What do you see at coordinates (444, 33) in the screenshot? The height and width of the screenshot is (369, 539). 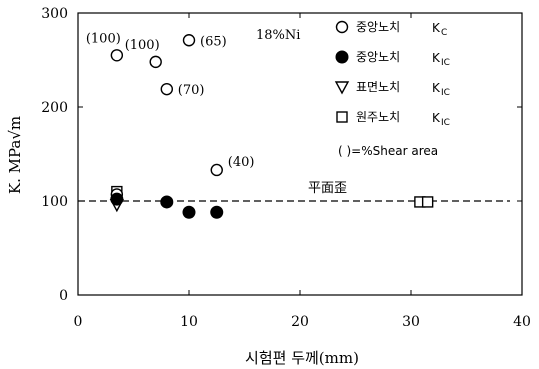 I see `legend-sub-0: C` at bounding box center [444, 33].